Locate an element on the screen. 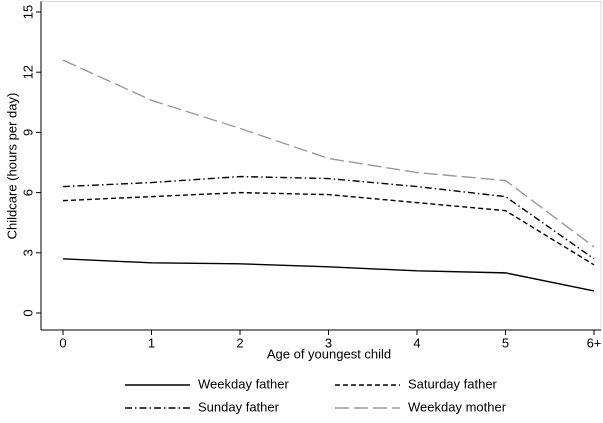 The image size is (603, 423). y-tick-label: 6 is located at coordinates (27, 192).